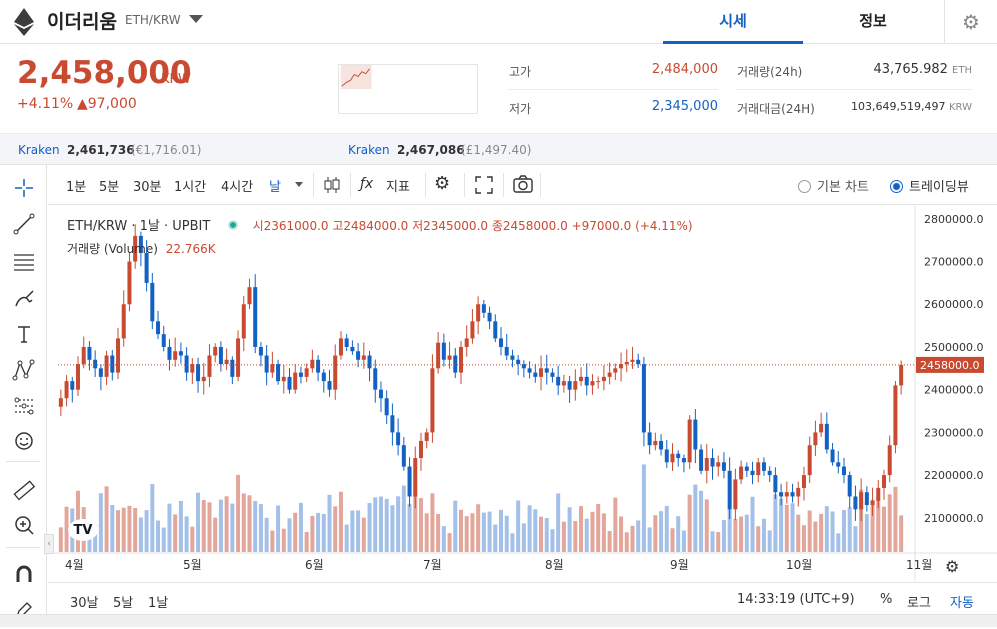 This screenshot has width=997, height=629. I want to click on zoom-in-icon, so click(23, 525).